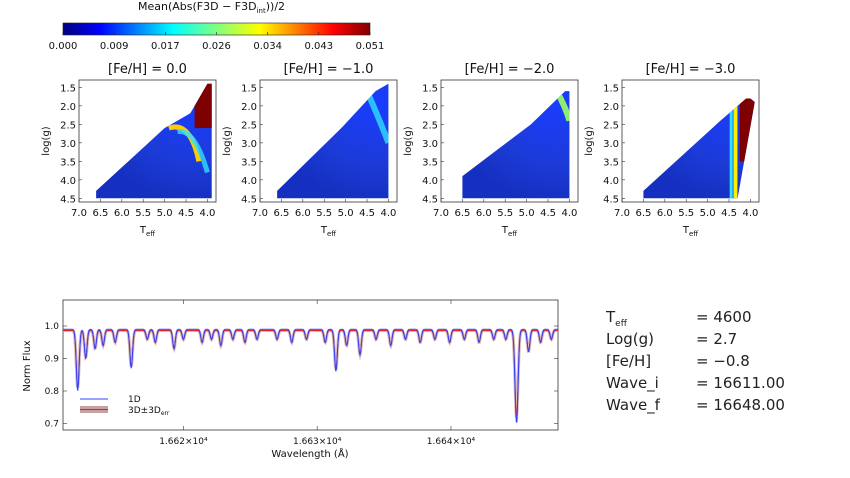 The height and width of the screenshot is (478, 850). Describe the element at coordinates (27, 365) in the screenshot. I see `spectrum-ylabel: Norm Flux` at that location.